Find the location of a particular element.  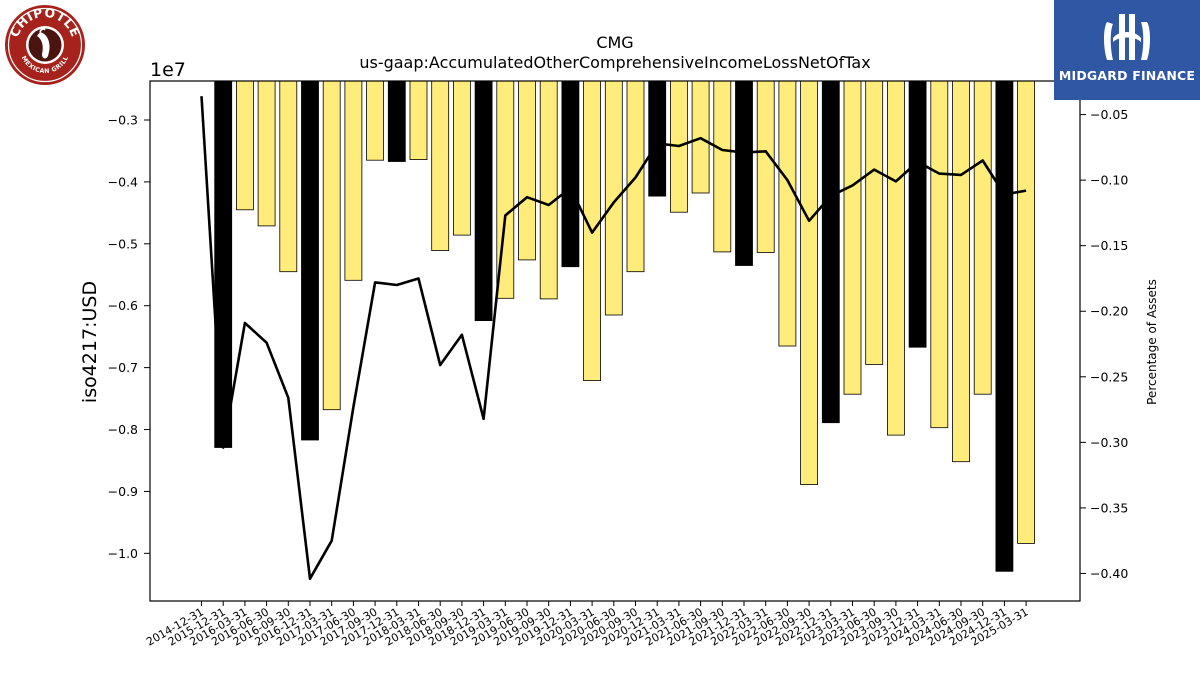

midgard-finance-logo: MIDGARD FINANCE is located at coordinates (1127, 50).